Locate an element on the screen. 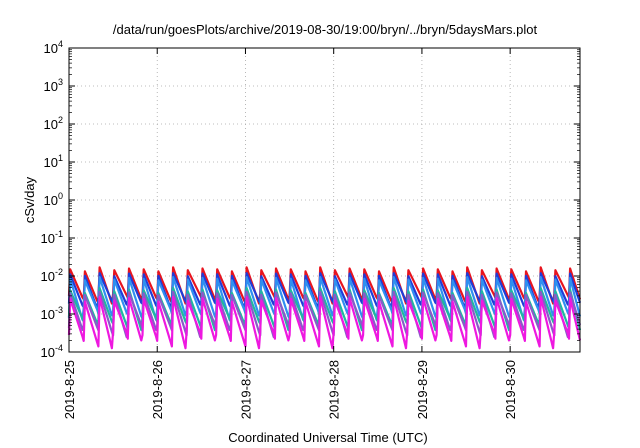 The image size is (640, 448). x-axis-label: Coordinated Universal Time (UTC) is located at coordinates (327, 437).